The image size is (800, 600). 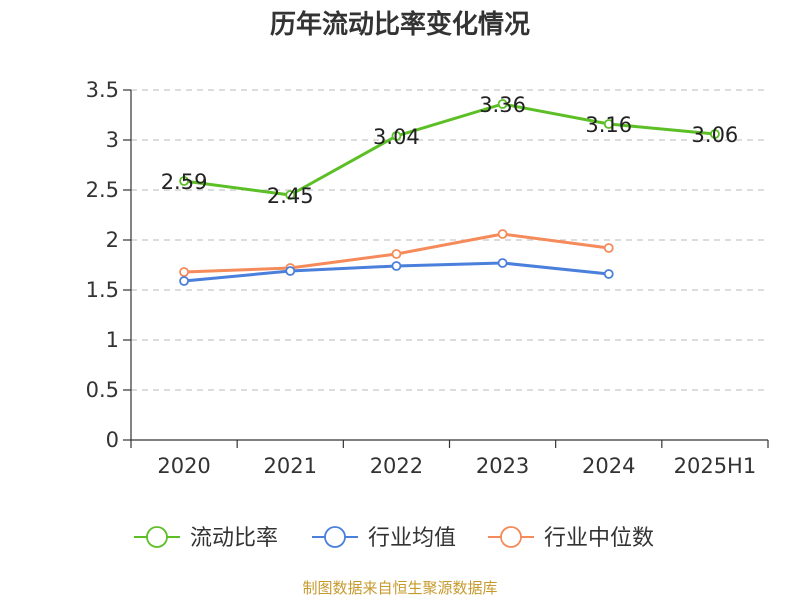 I want to click on data-label: 3.06, so click(x=715, y=135).